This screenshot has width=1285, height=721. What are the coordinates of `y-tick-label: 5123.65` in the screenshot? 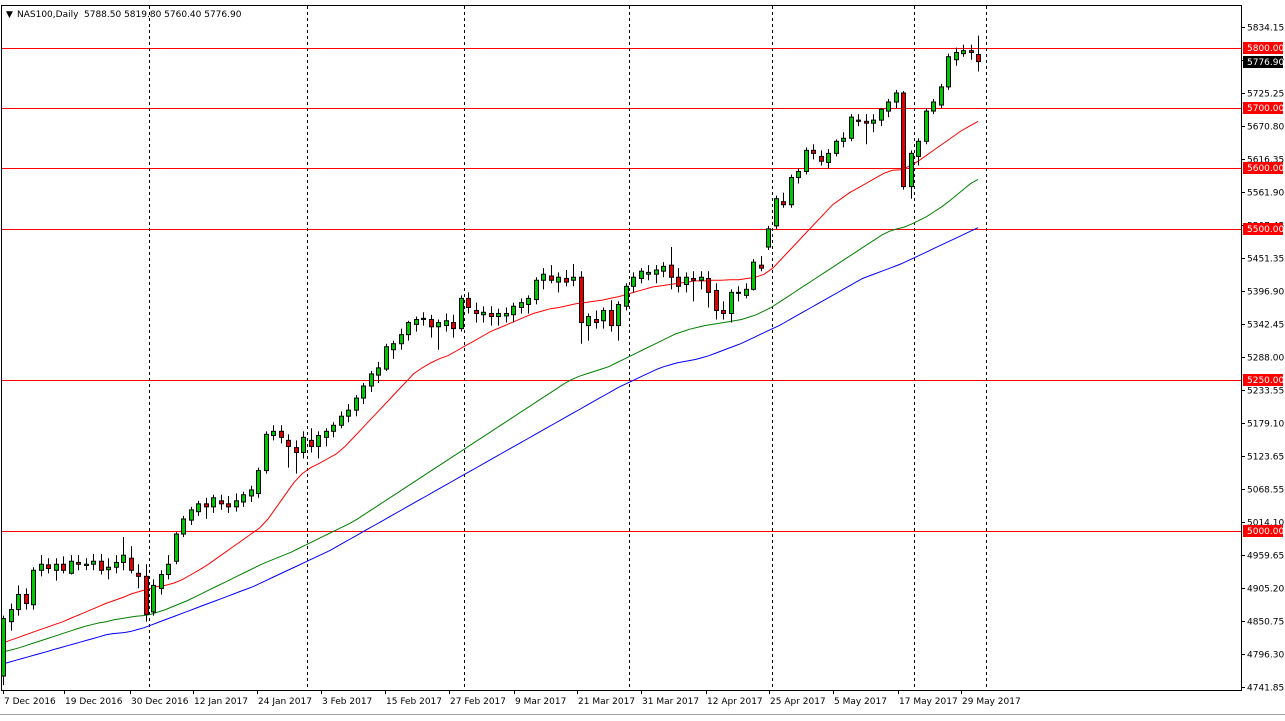 It's located at (1265, 458).